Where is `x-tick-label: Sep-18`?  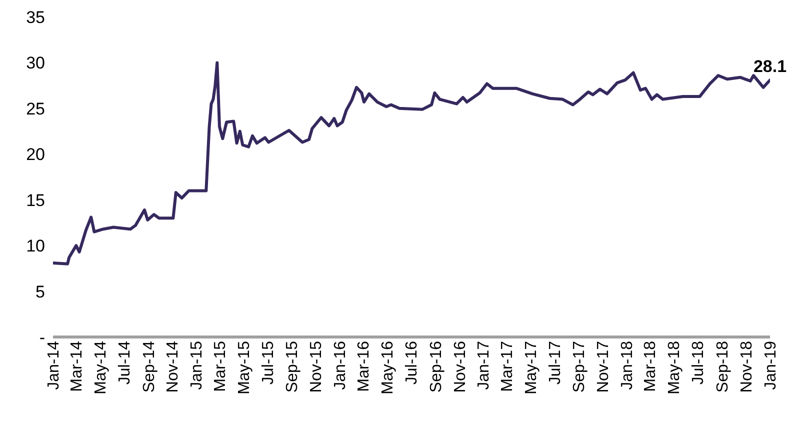 x-tick-label: Sep-18 is located at coordinates (723, 366).